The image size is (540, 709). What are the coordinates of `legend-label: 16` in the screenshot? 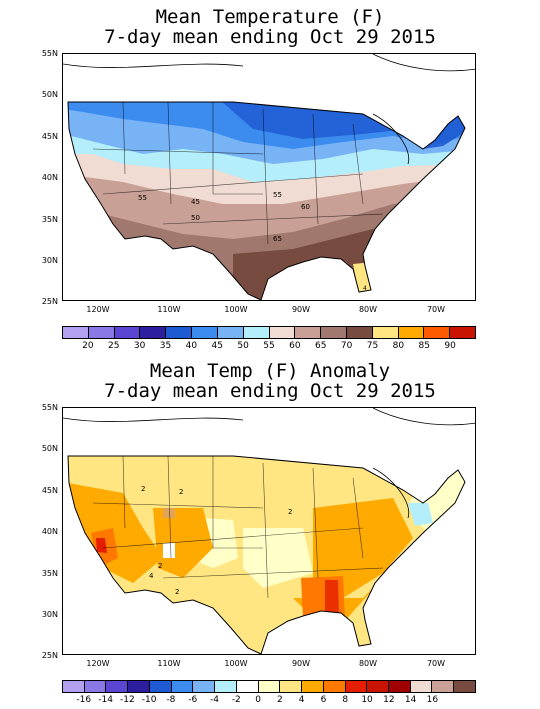 It's located at (432, 700).